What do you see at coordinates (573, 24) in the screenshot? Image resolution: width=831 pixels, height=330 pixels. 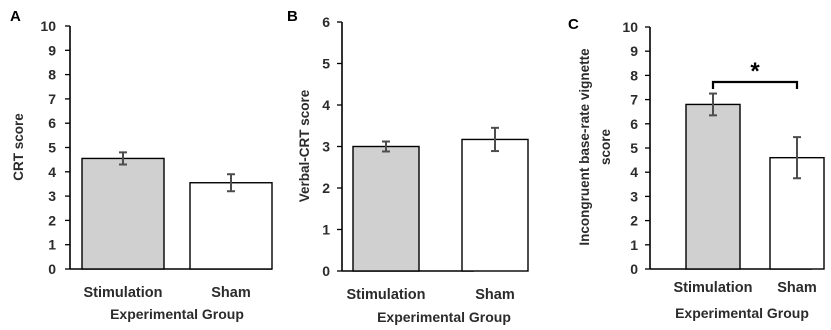 I see `panel-letter: C` at bounding box center [573, 24].